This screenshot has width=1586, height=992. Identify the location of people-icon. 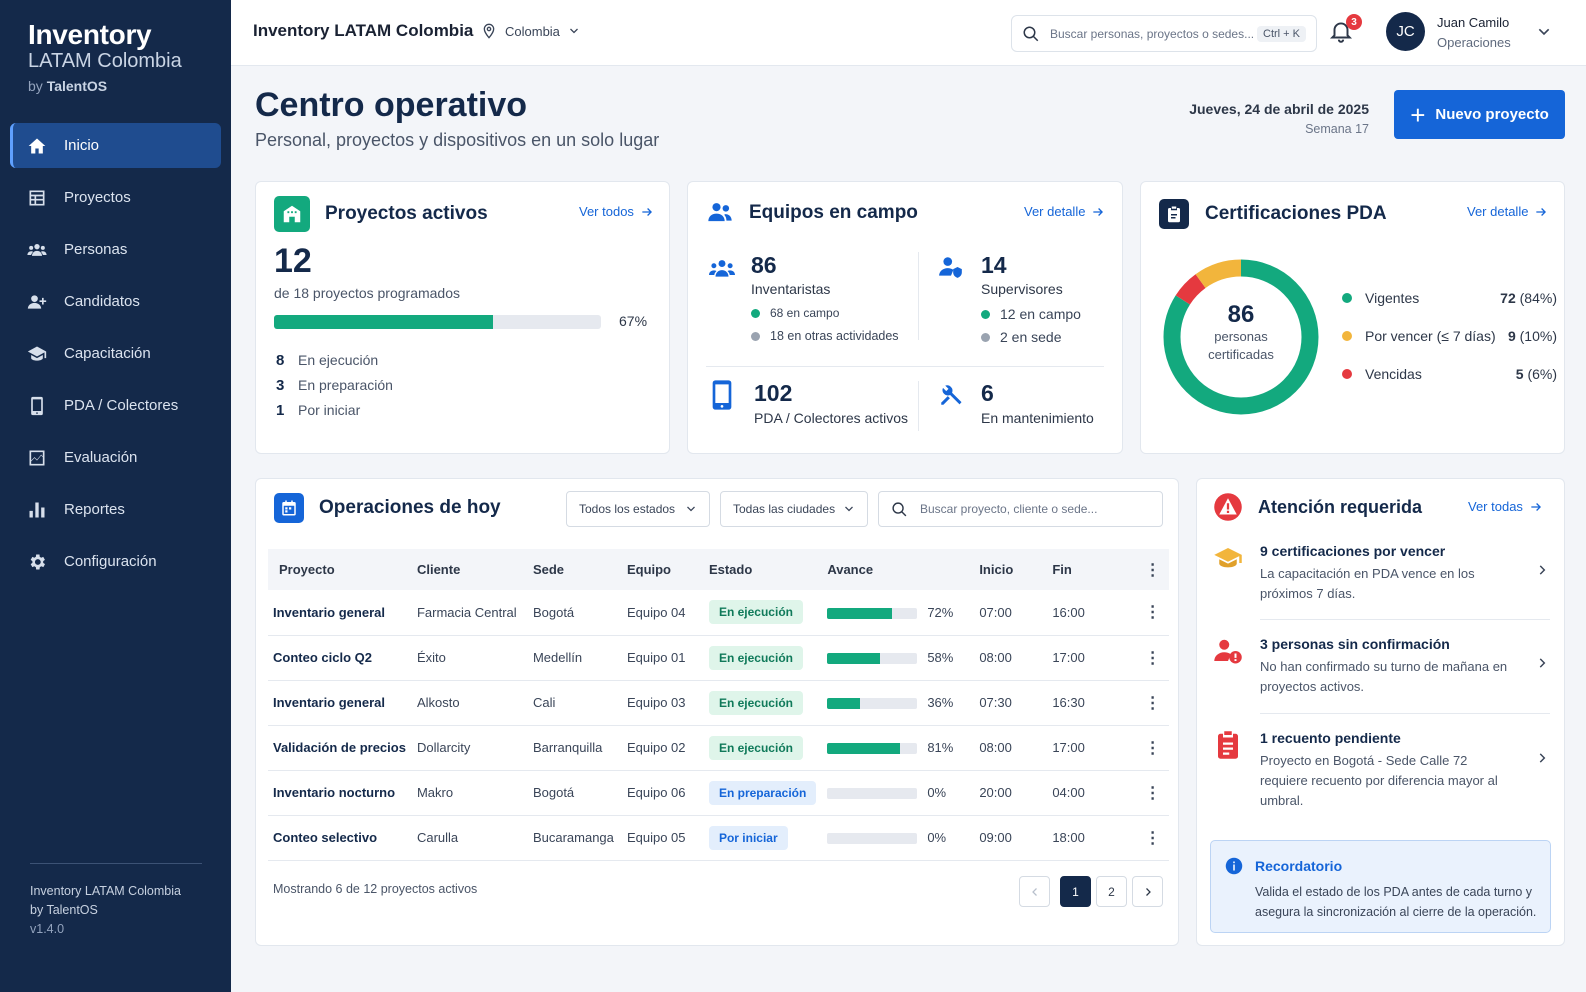
(720, 212).